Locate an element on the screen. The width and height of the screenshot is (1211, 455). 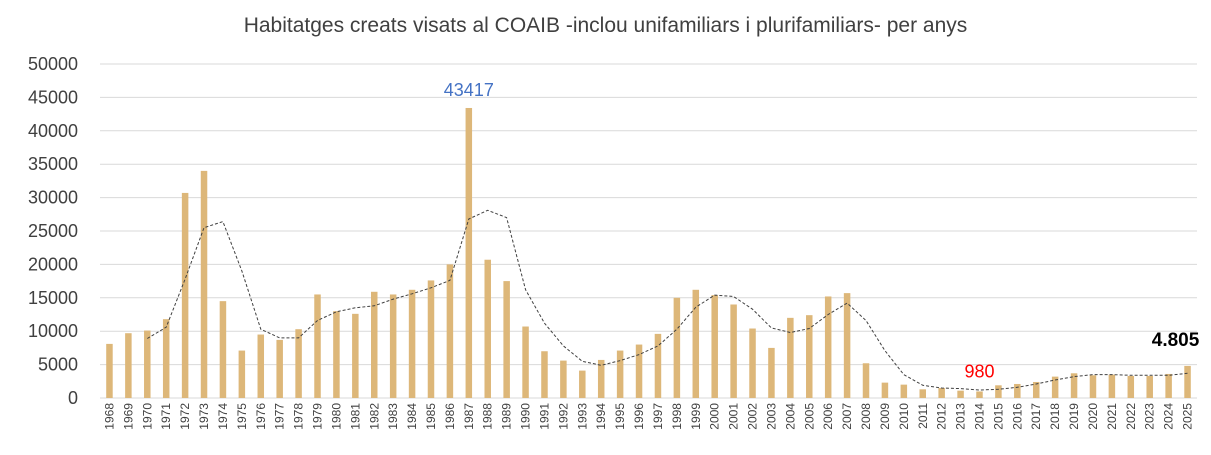
y-tick-label: 35000 is located at coordinates (53, 164).